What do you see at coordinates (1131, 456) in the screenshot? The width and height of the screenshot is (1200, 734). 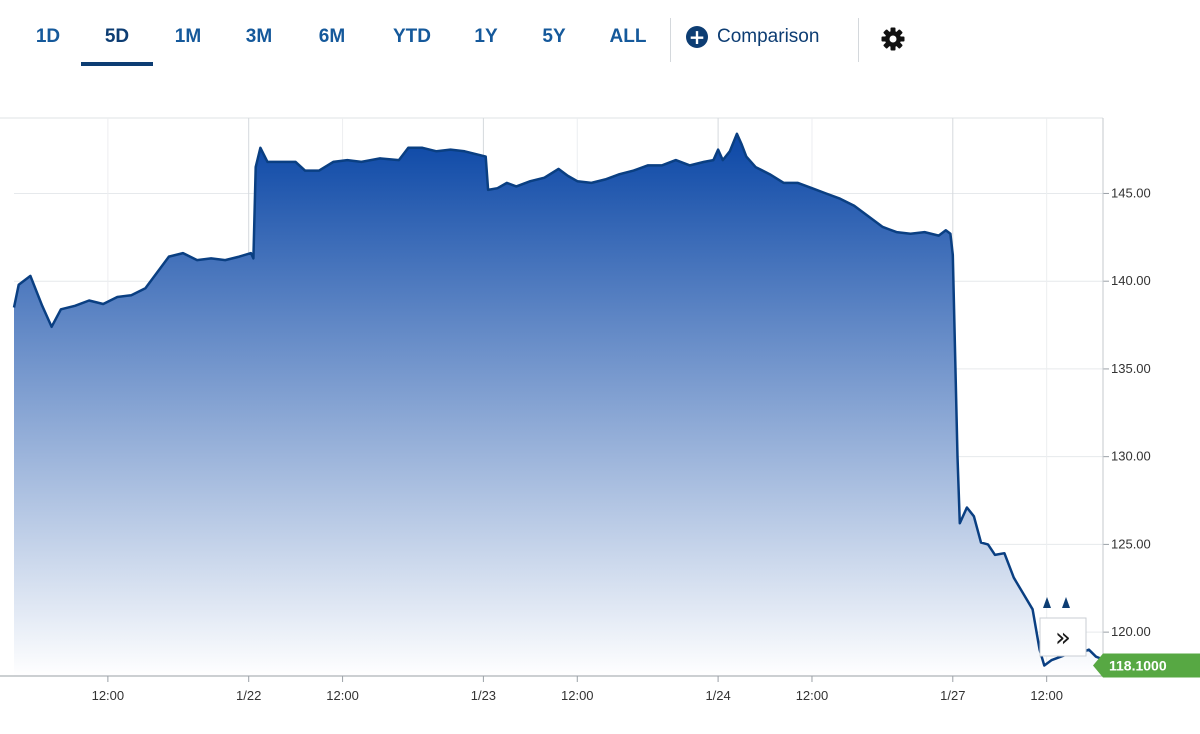 I see `y-tick-label: 130.00` at bounding box center [1131, 456].